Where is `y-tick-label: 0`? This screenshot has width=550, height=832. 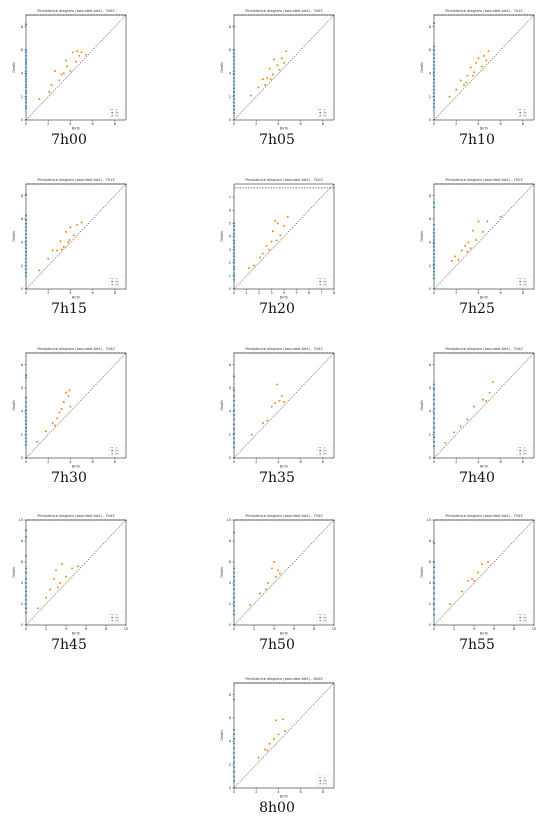
y-tick-label: 0 is located at coordinates (230, 788).